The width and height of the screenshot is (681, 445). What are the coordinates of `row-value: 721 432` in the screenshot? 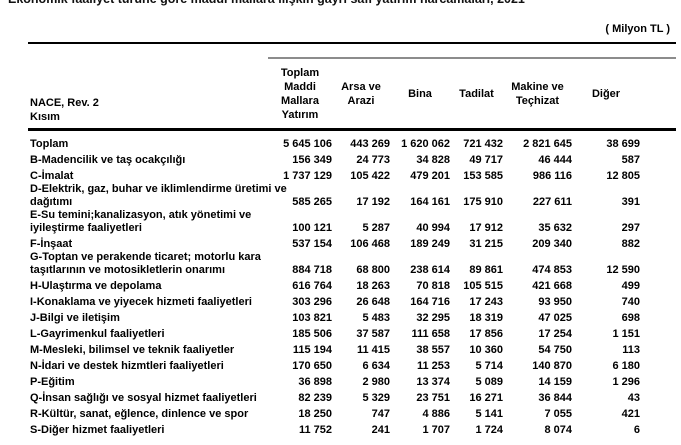 It's located at (483, 143).